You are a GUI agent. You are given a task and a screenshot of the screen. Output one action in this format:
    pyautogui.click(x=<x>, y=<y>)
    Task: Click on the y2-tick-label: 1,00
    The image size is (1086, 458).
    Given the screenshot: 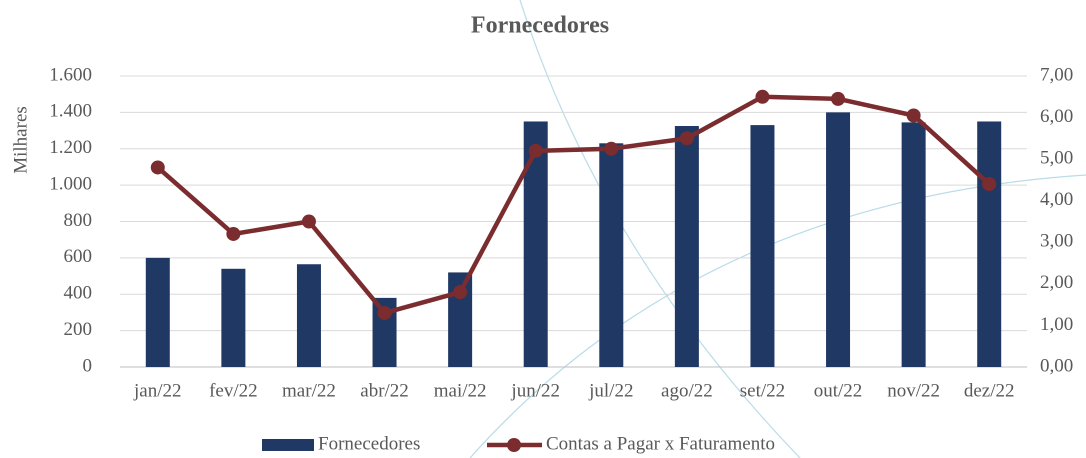 What is the action you would take?
    pyautogui.click(x=1056, y=324)
    